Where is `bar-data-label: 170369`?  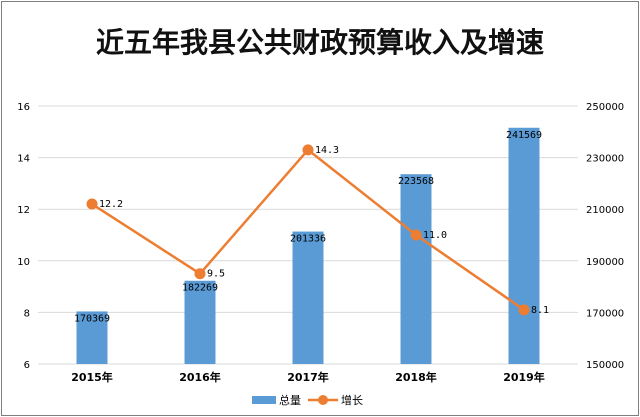 bar-data-label: 170369 is located at coordinates (92, 318).